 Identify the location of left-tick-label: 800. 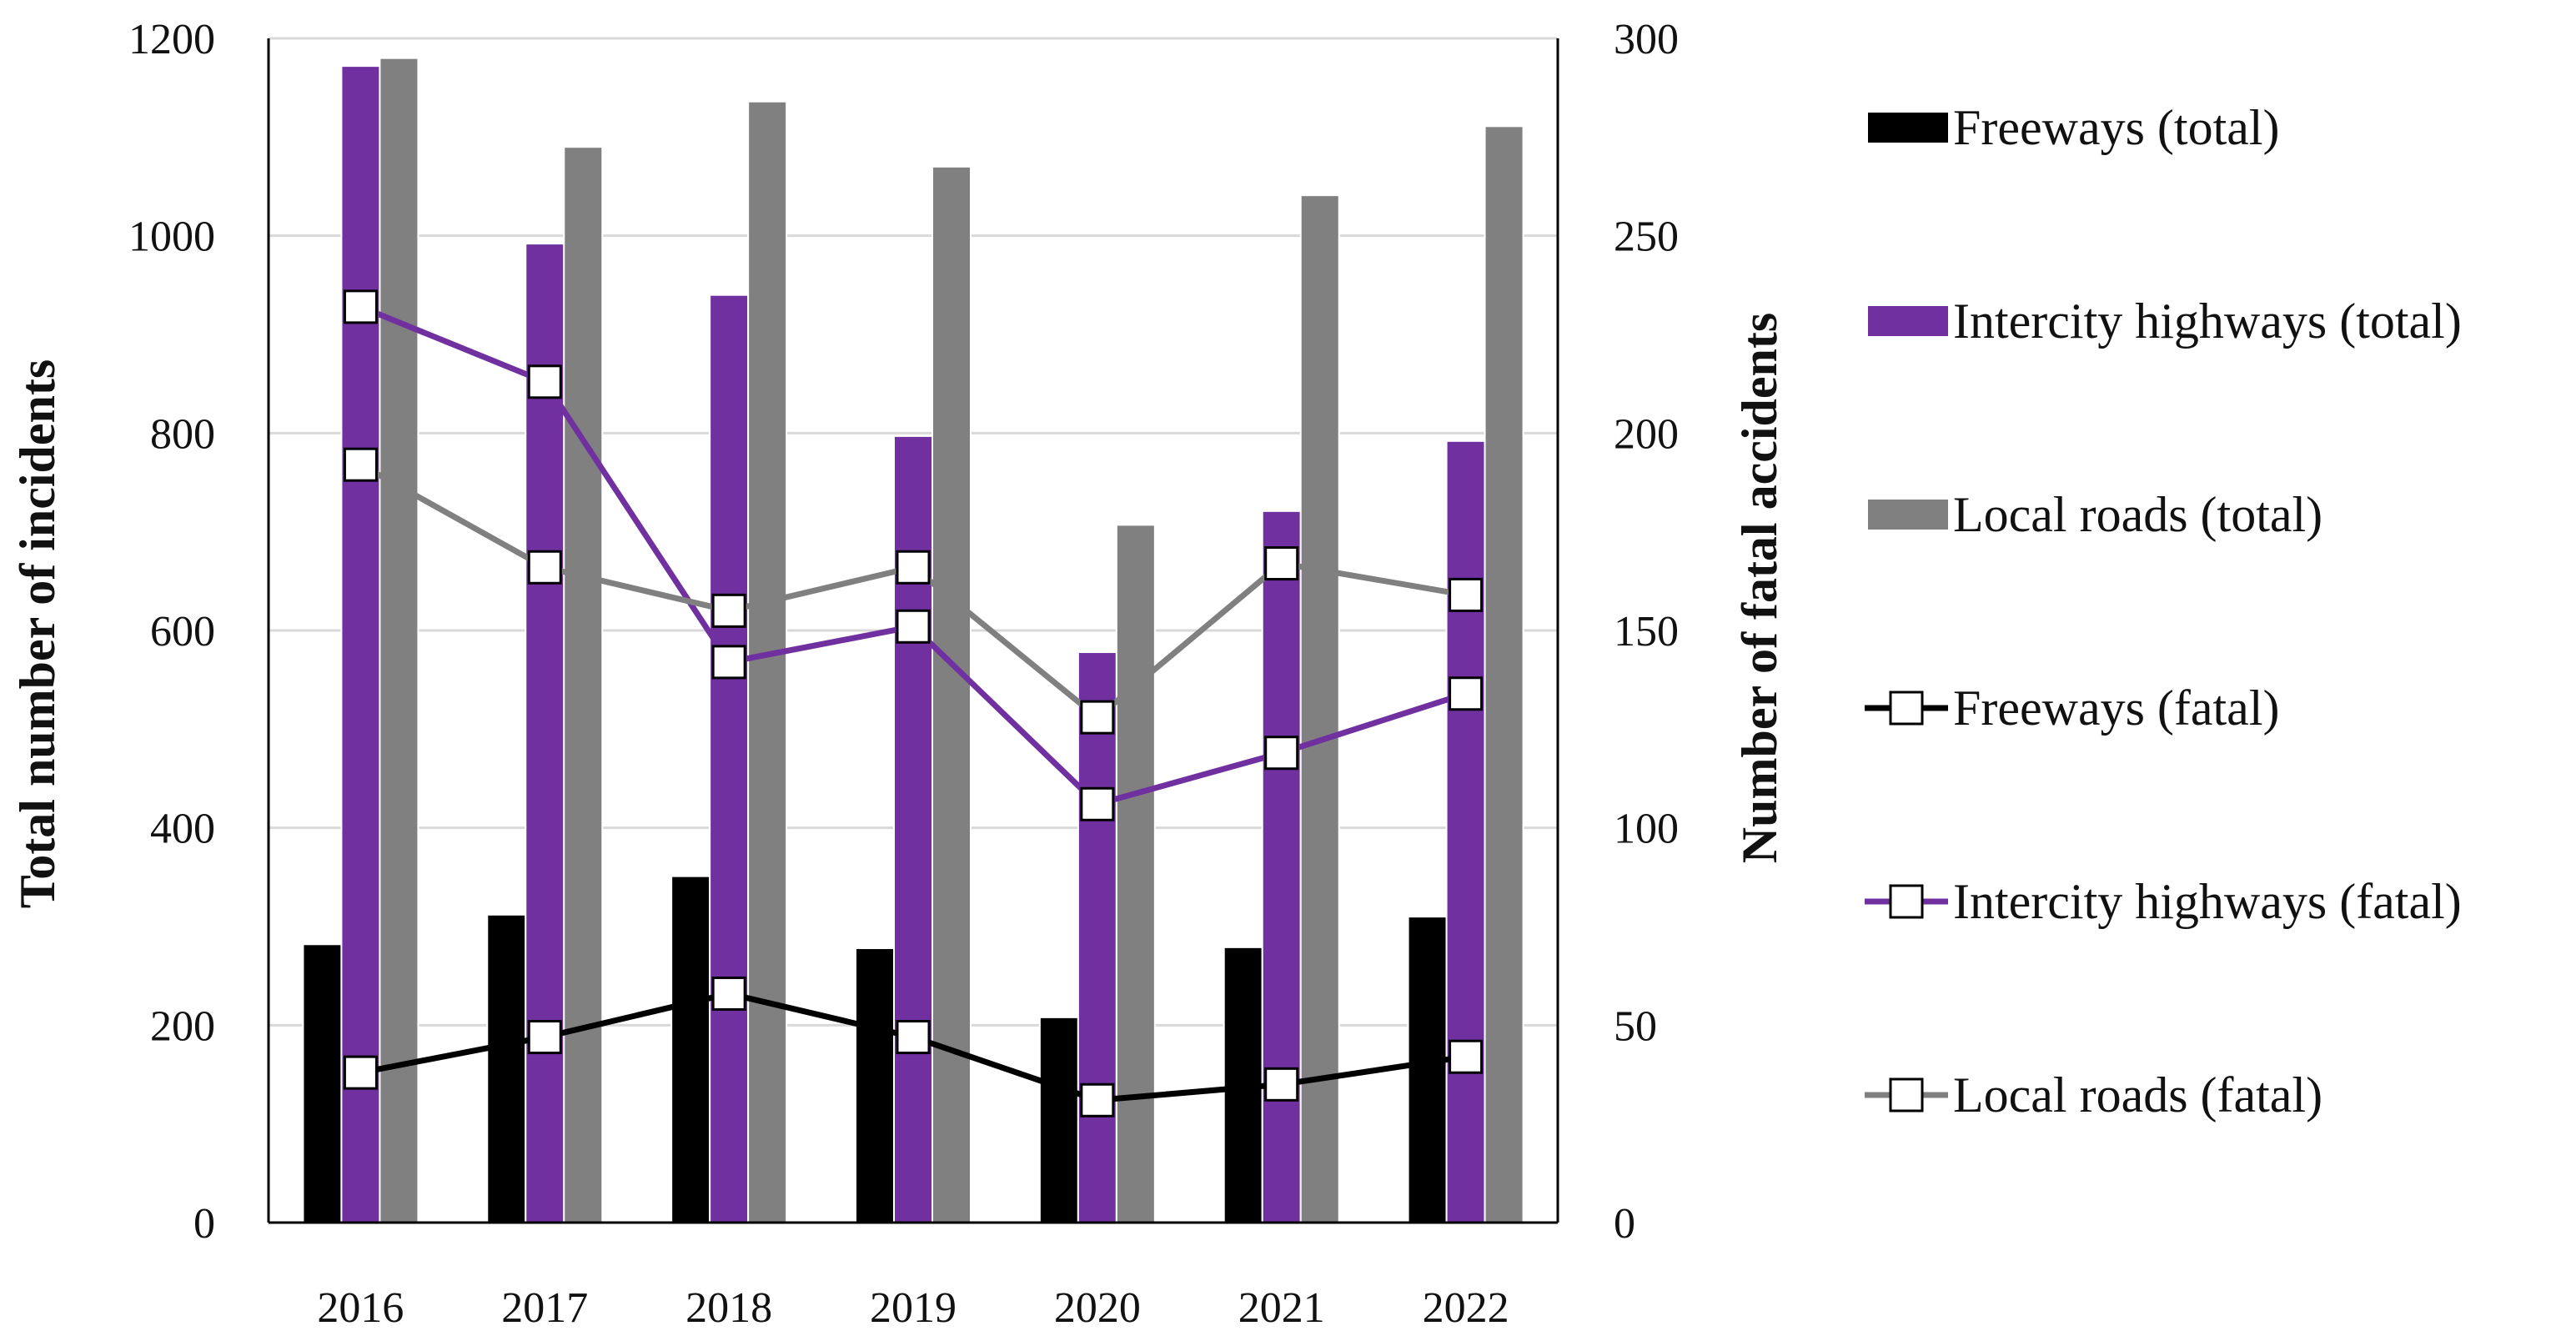
(182, 434).